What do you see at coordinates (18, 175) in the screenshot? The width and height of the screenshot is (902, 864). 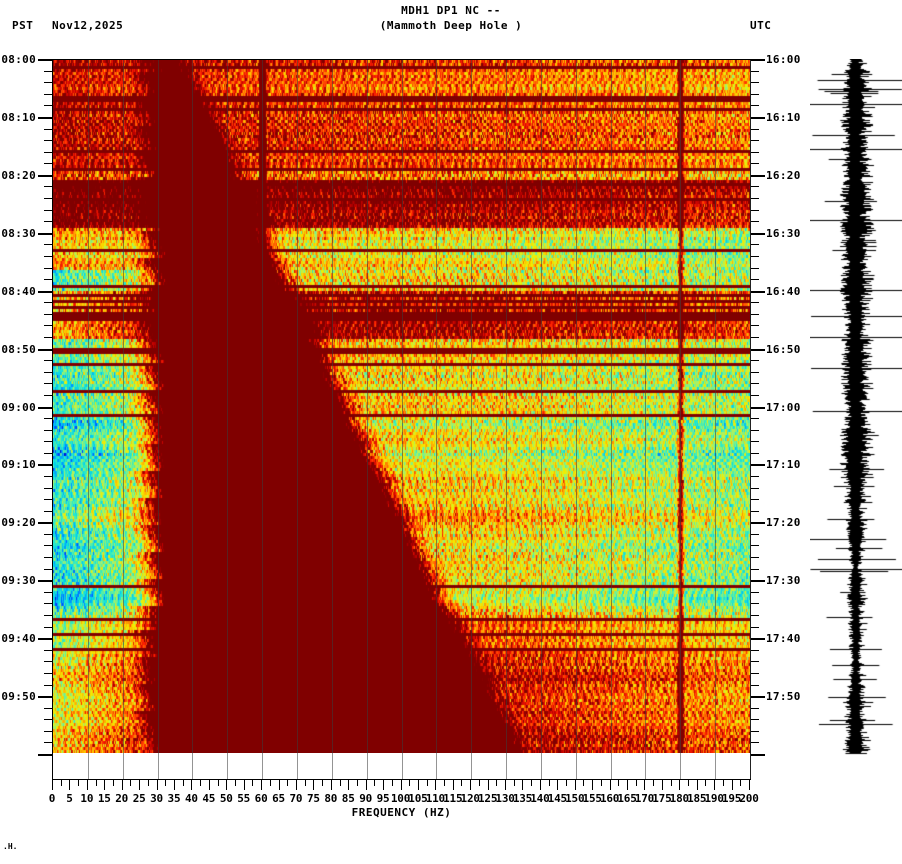 I see `left-time-label: 08:20` at bounding box center [18, 175].